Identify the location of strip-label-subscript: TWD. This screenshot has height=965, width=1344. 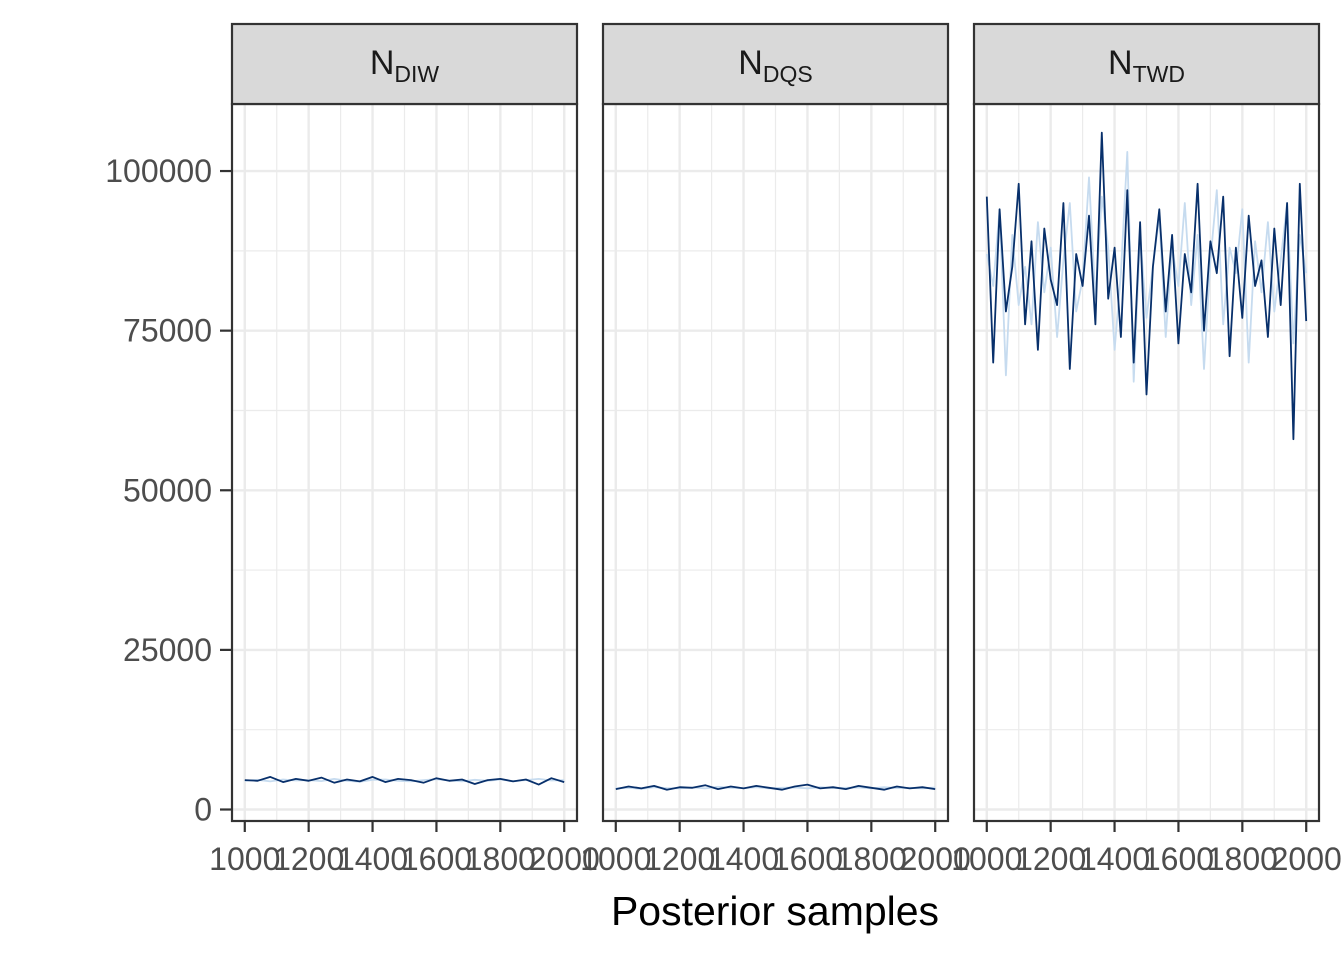
(1159, 74).